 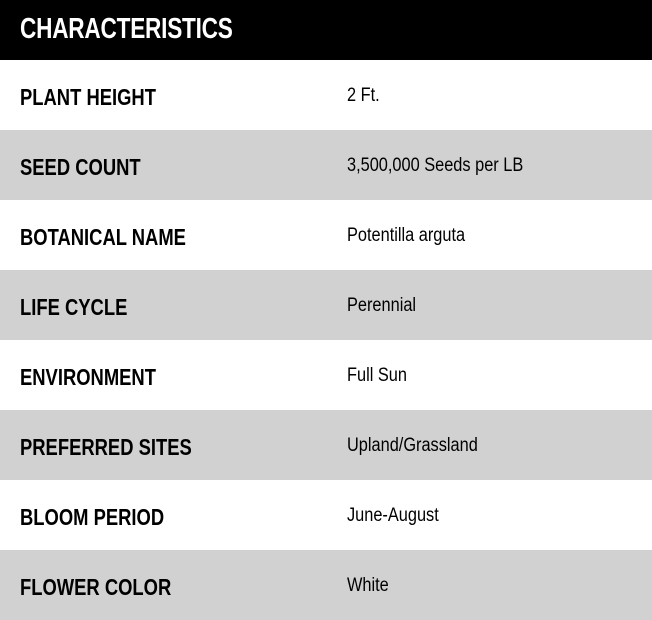 I want to click on row-value: White, so click(x=368, y=585).